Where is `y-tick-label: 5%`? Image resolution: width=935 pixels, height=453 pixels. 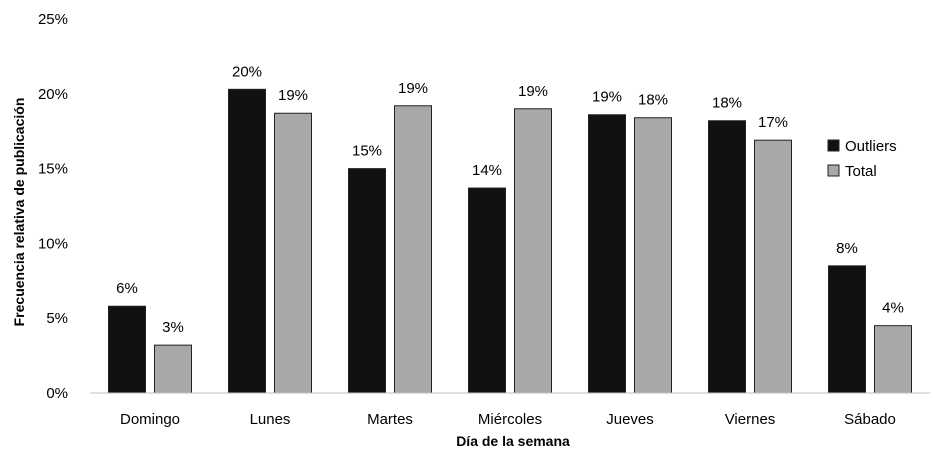
y-tick-label: 5% is located at coordinates (57, 318).